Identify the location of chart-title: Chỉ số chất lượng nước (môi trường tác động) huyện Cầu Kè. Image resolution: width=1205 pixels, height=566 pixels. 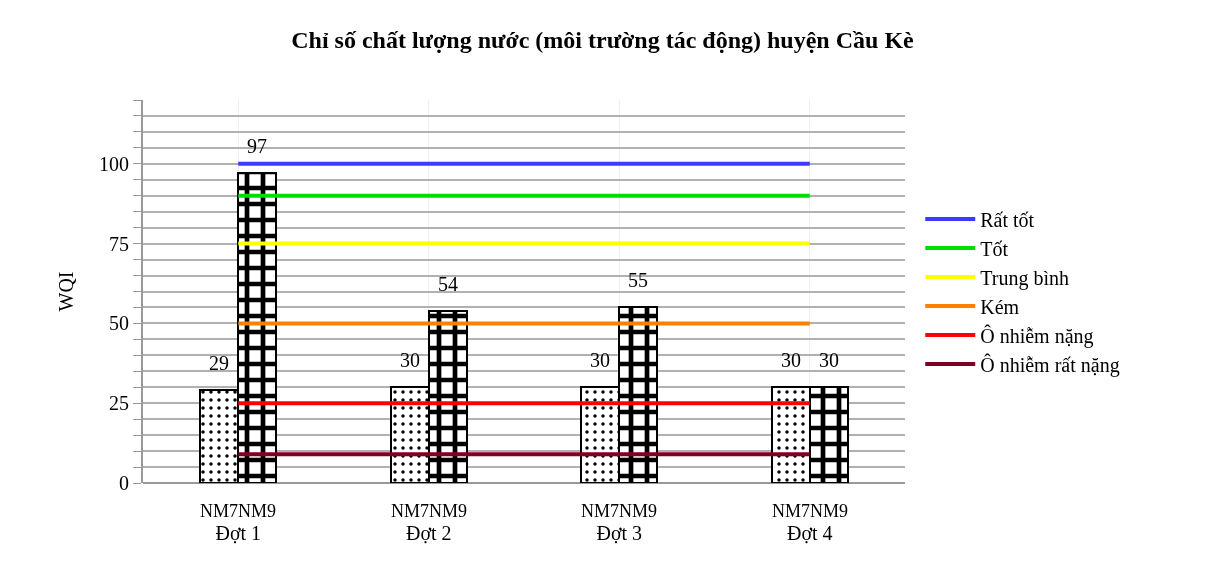
(603, 40).